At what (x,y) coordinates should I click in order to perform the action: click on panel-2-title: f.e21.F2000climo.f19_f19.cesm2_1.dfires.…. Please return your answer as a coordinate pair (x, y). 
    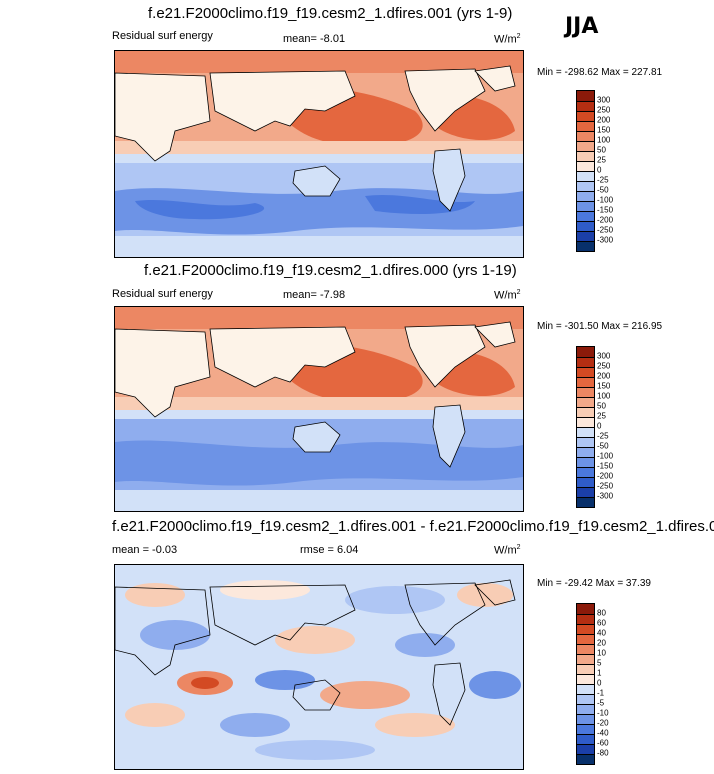
    Looking at the image, I should click on (330, 270).